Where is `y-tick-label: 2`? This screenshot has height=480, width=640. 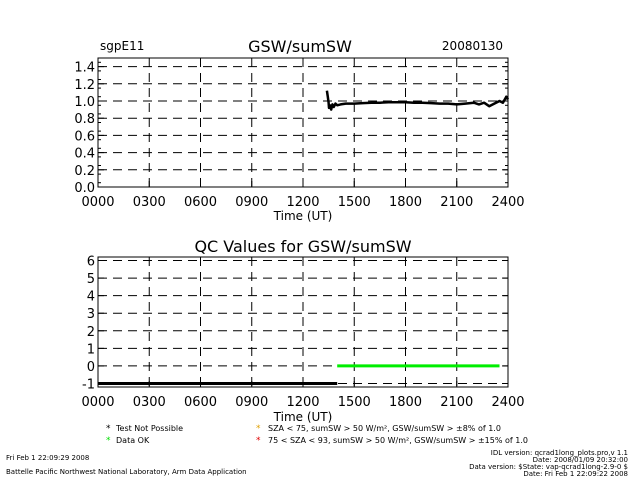
y-tick-label: 2 is located at coordinates (91, 332).